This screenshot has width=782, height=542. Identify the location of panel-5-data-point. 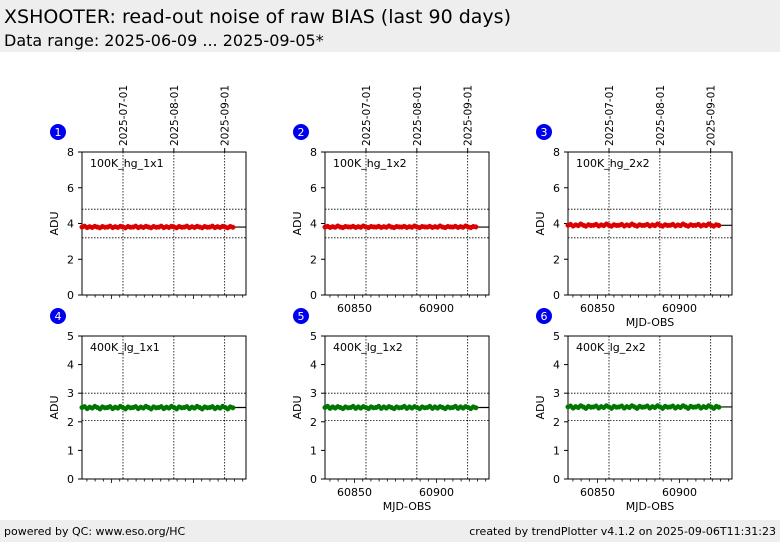
(476, 408).